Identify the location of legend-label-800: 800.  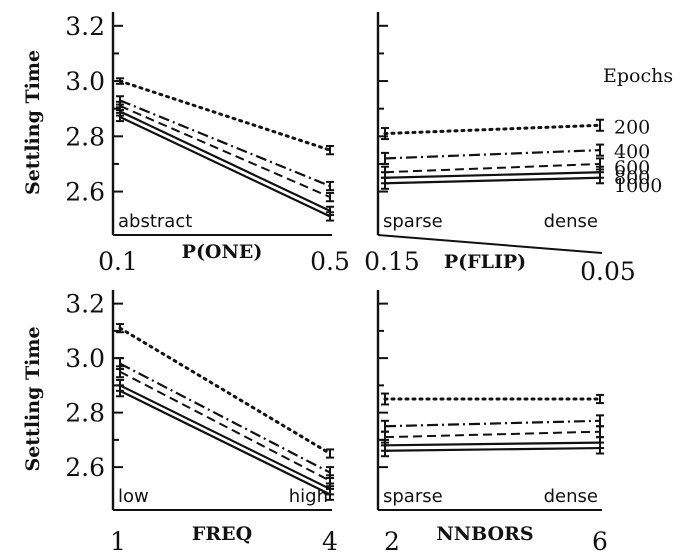
(632, 178).